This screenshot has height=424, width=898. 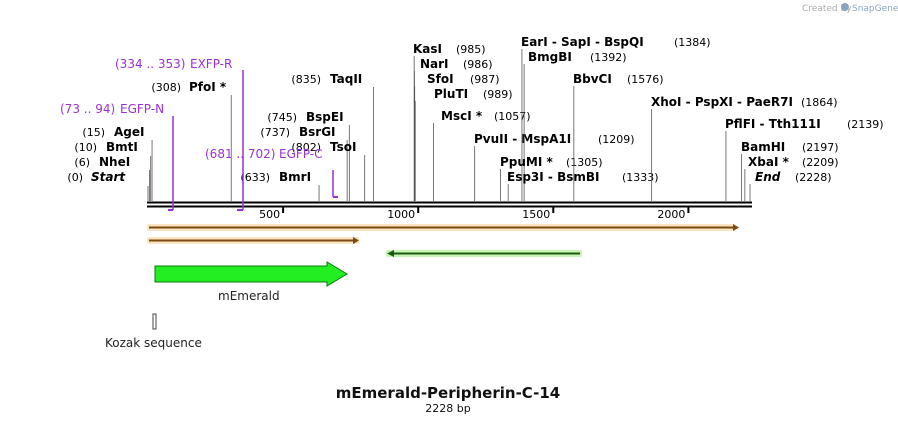 I want to click on tick-label: 2000, so click(x=671, y=214).